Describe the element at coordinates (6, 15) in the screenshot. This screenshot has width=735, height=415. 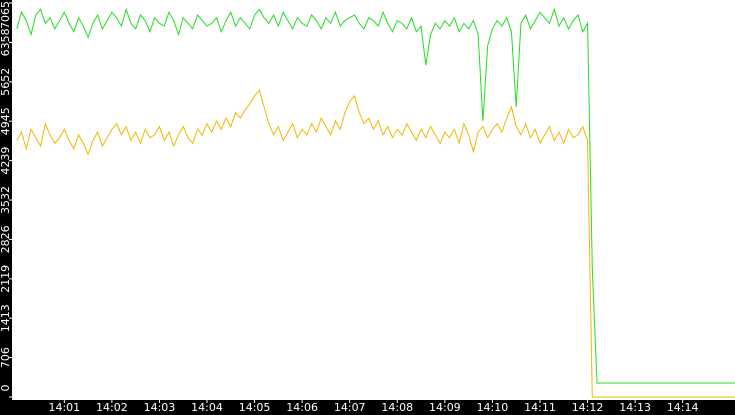
I see `y-tick-label: 7065` at that location.